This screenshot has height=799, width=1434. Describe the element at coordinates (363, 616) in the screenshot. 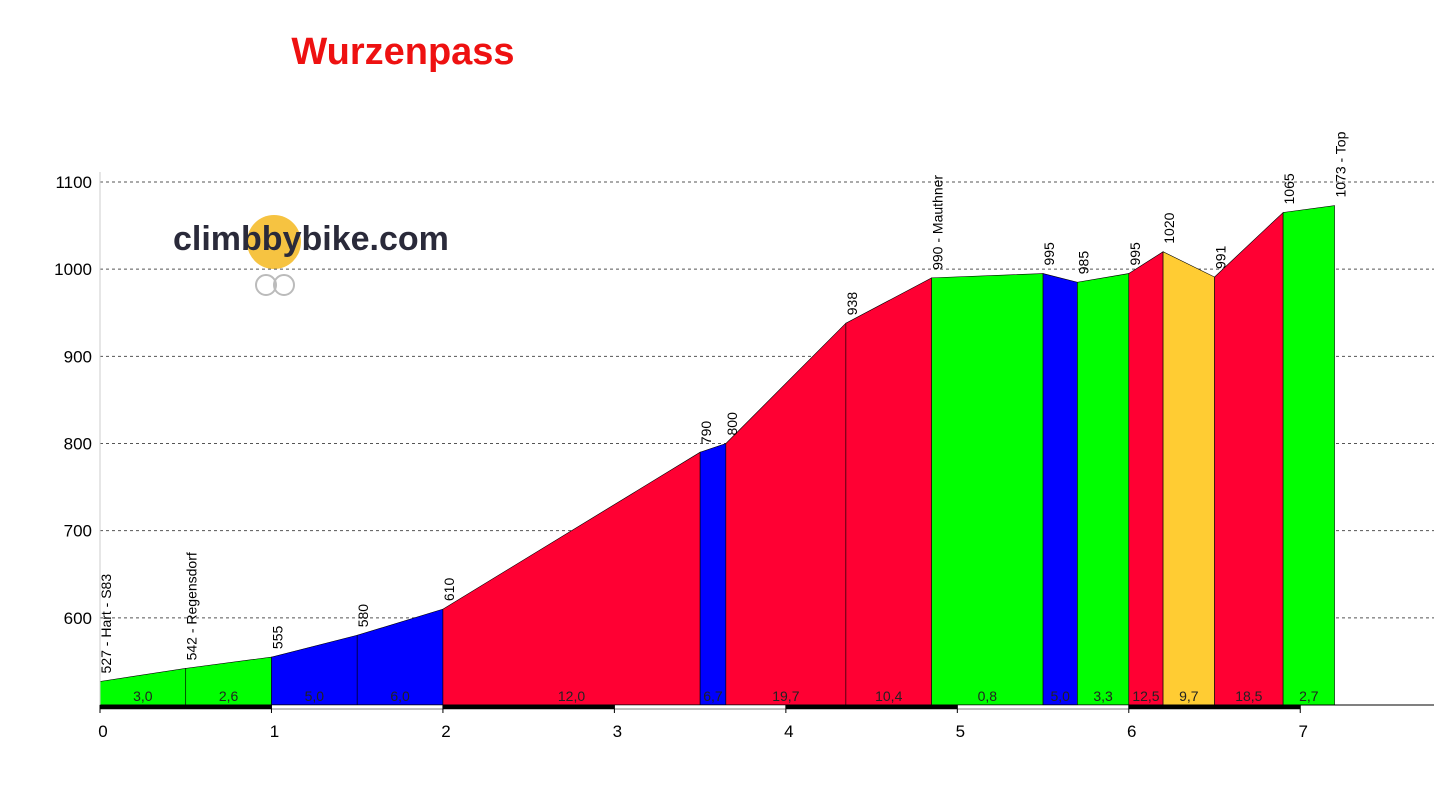

I see `point-label: 580` at that location.